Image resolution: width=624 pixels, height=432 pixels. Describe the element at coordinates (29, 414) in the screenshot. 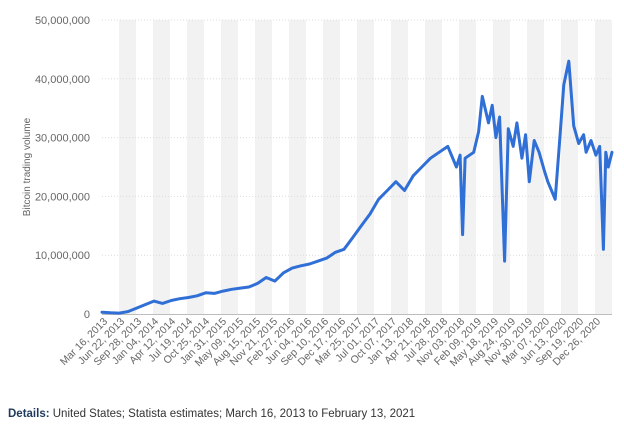

I see `details-label: Details:` at that location.